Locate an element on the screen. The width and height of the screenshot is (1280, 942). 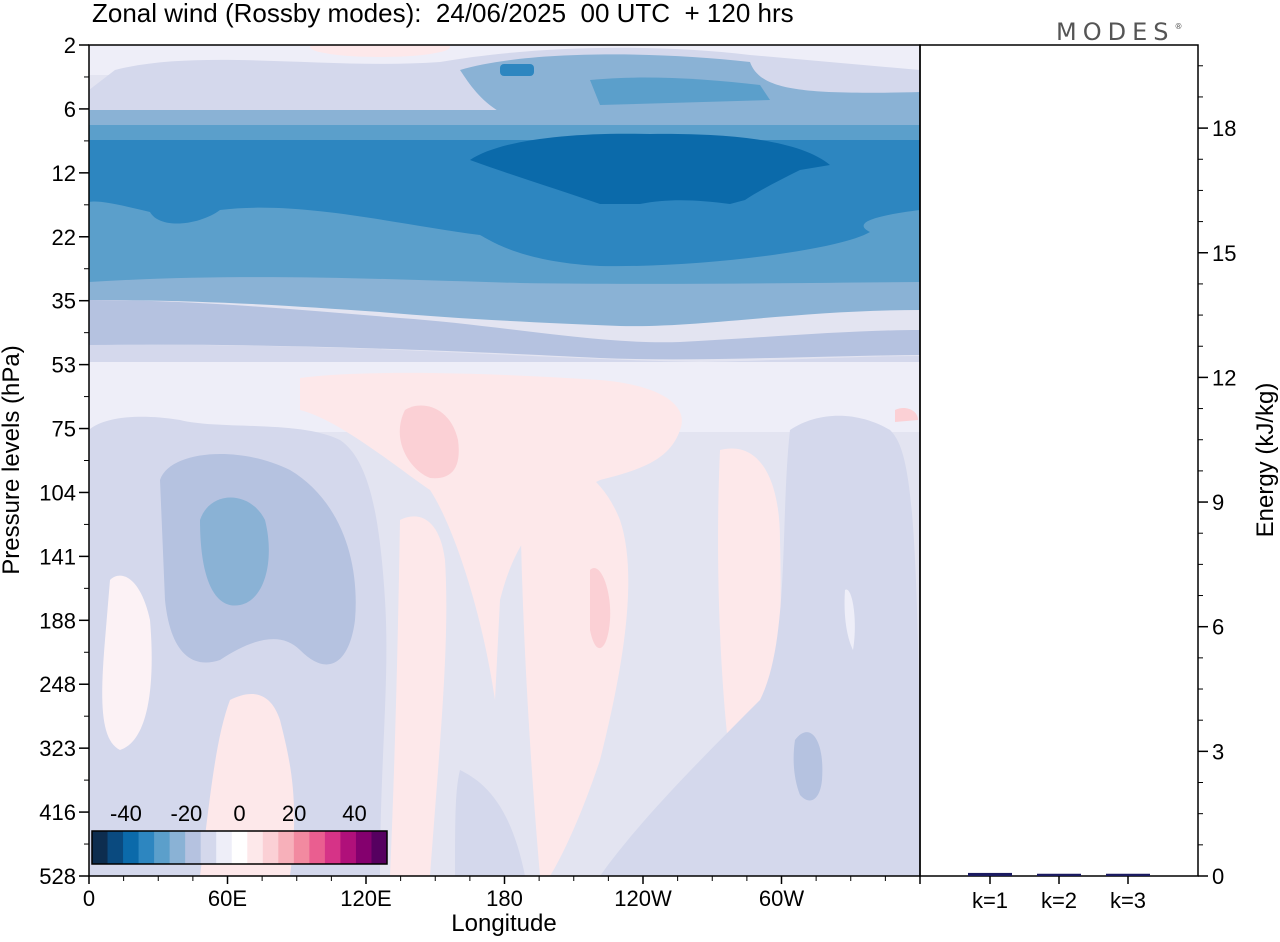
bar-category-label: k=1 is located at coordinates (990, 900).